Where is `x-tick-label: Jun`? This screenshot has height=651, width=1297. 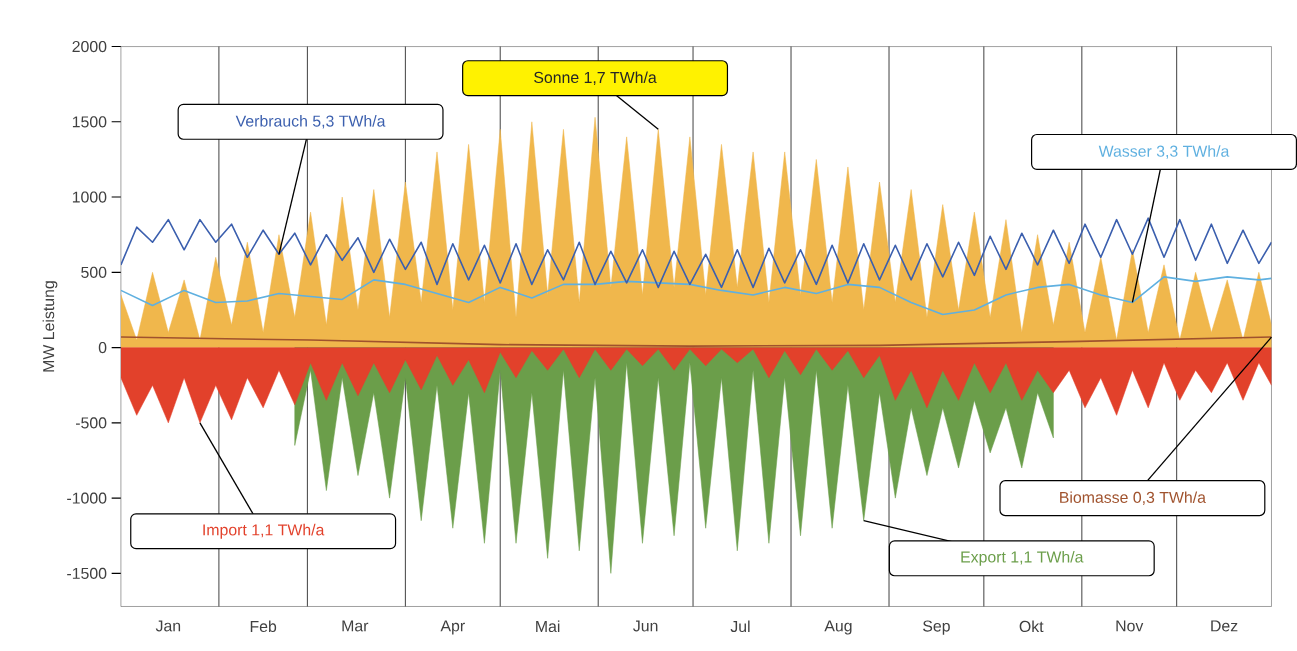 x-tick-label: Jun is located at coordinates (645, 626).